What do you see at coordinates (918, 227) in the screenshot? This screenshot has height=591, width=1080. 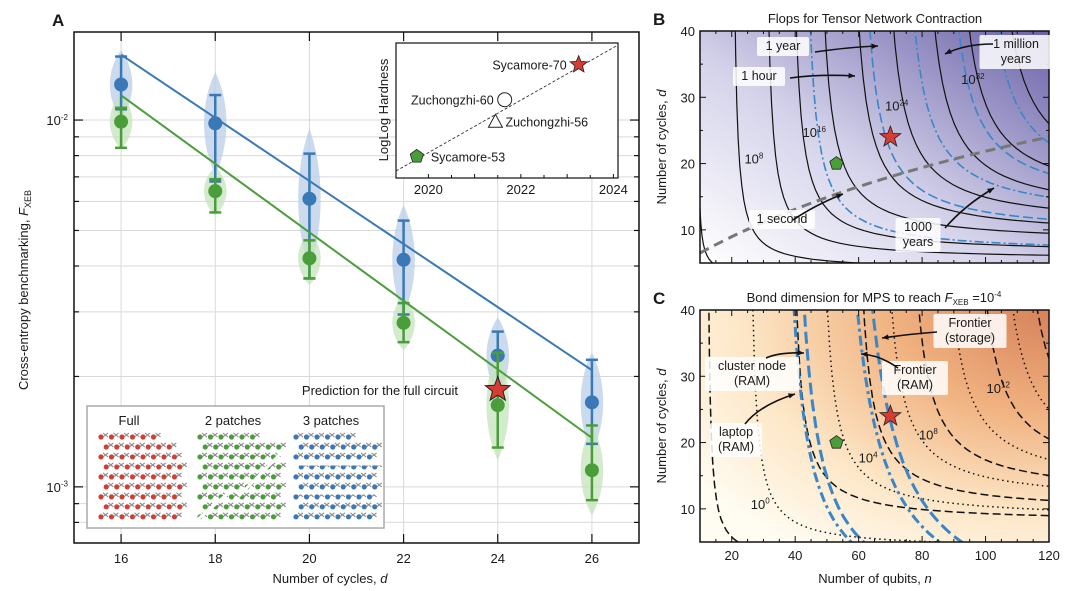 I see `label-text: 1000` at bounding box center [918, 227].